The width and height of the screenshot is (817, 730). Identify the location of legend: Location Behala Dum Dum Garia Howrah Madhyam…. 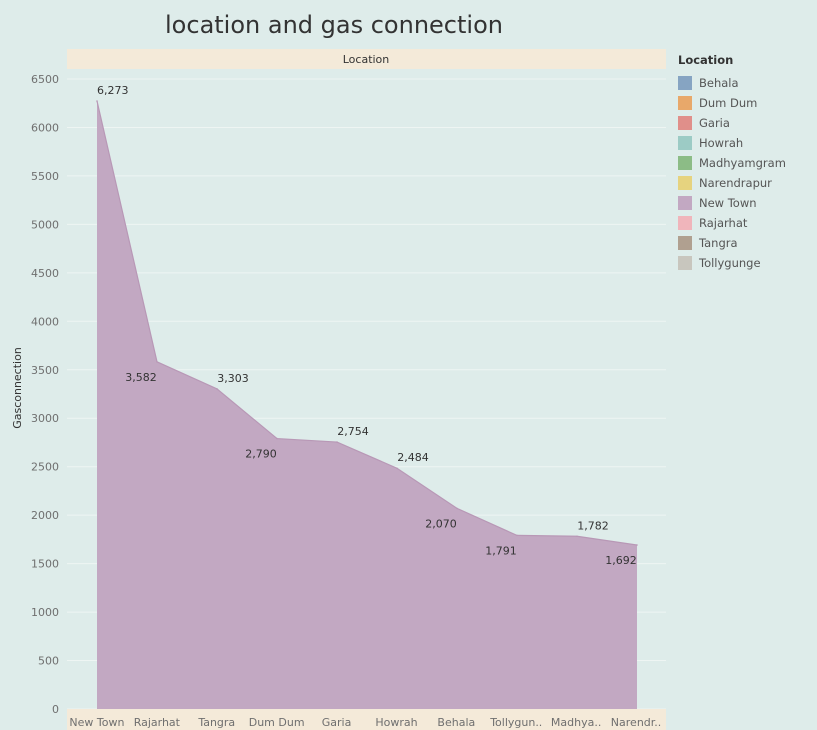
(745, 163).